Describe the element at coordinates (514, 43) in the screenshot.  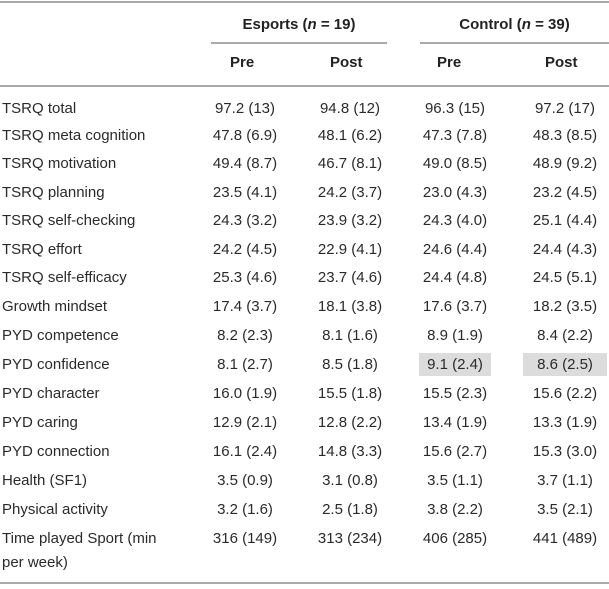
I see `control-underline` at that location.